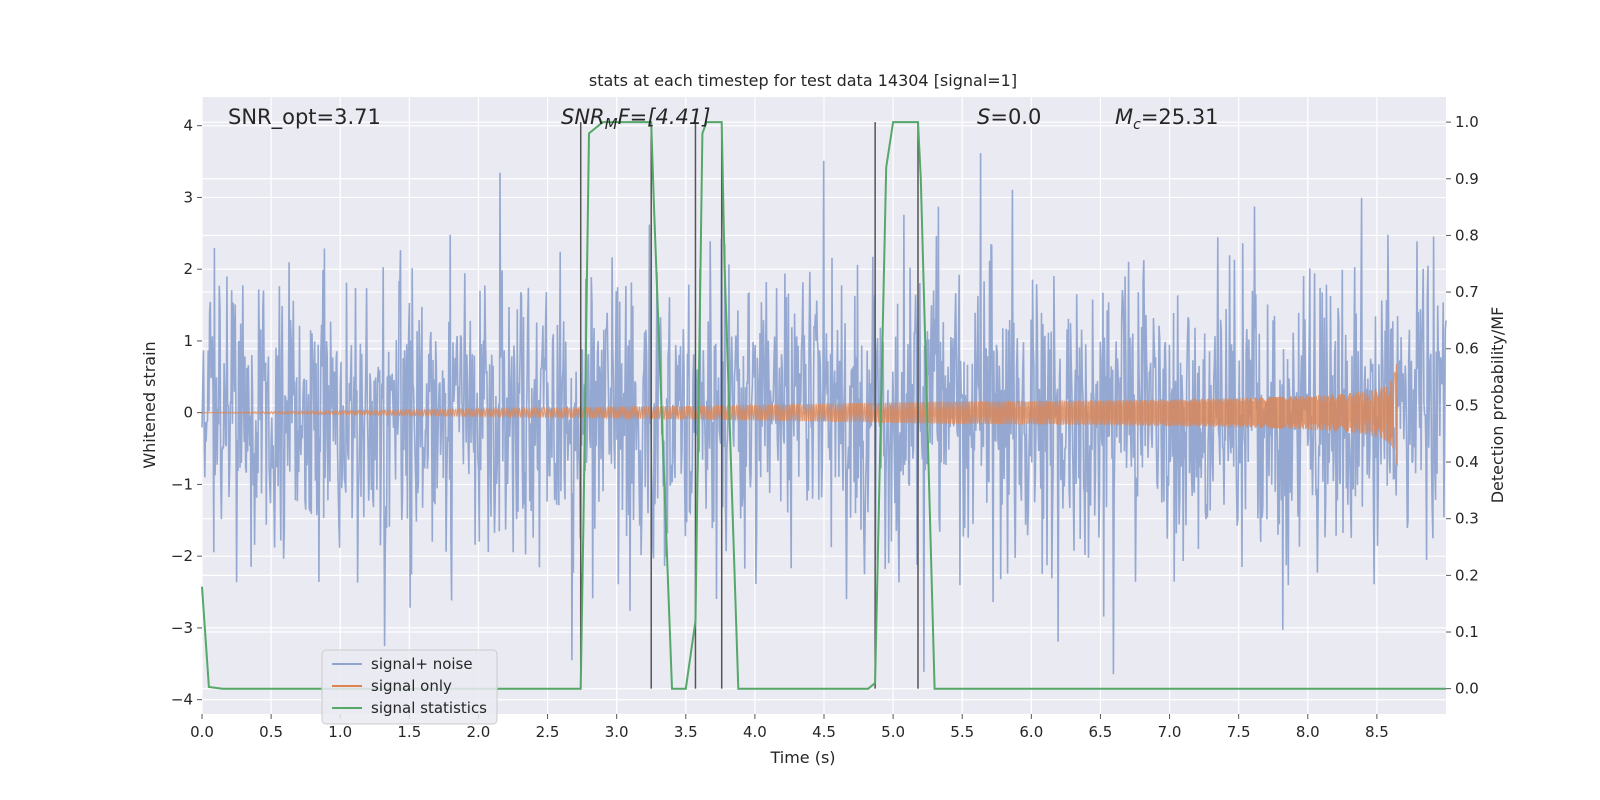 The width and height of the screenshot is (1600, 800). I want to click on annotation-snr-mf: SNRMF=[4.41], so click(635, 119).